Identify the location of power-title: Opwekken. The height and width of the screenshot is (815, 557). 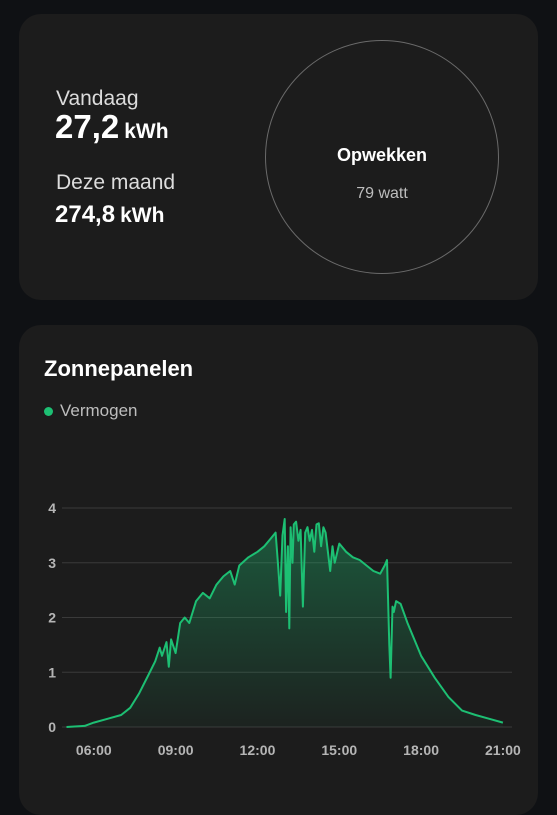
(382, 155).